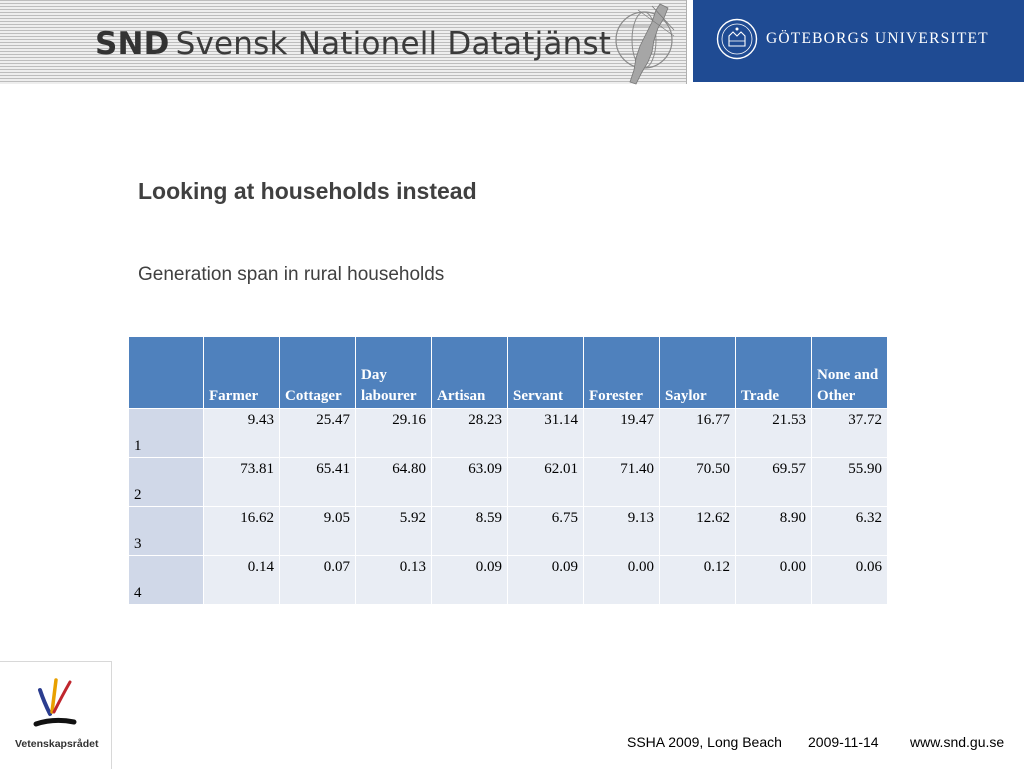 This screenshot has width=1024, height=769. I want to click on table-cell: 8.90, so click(773, 531).